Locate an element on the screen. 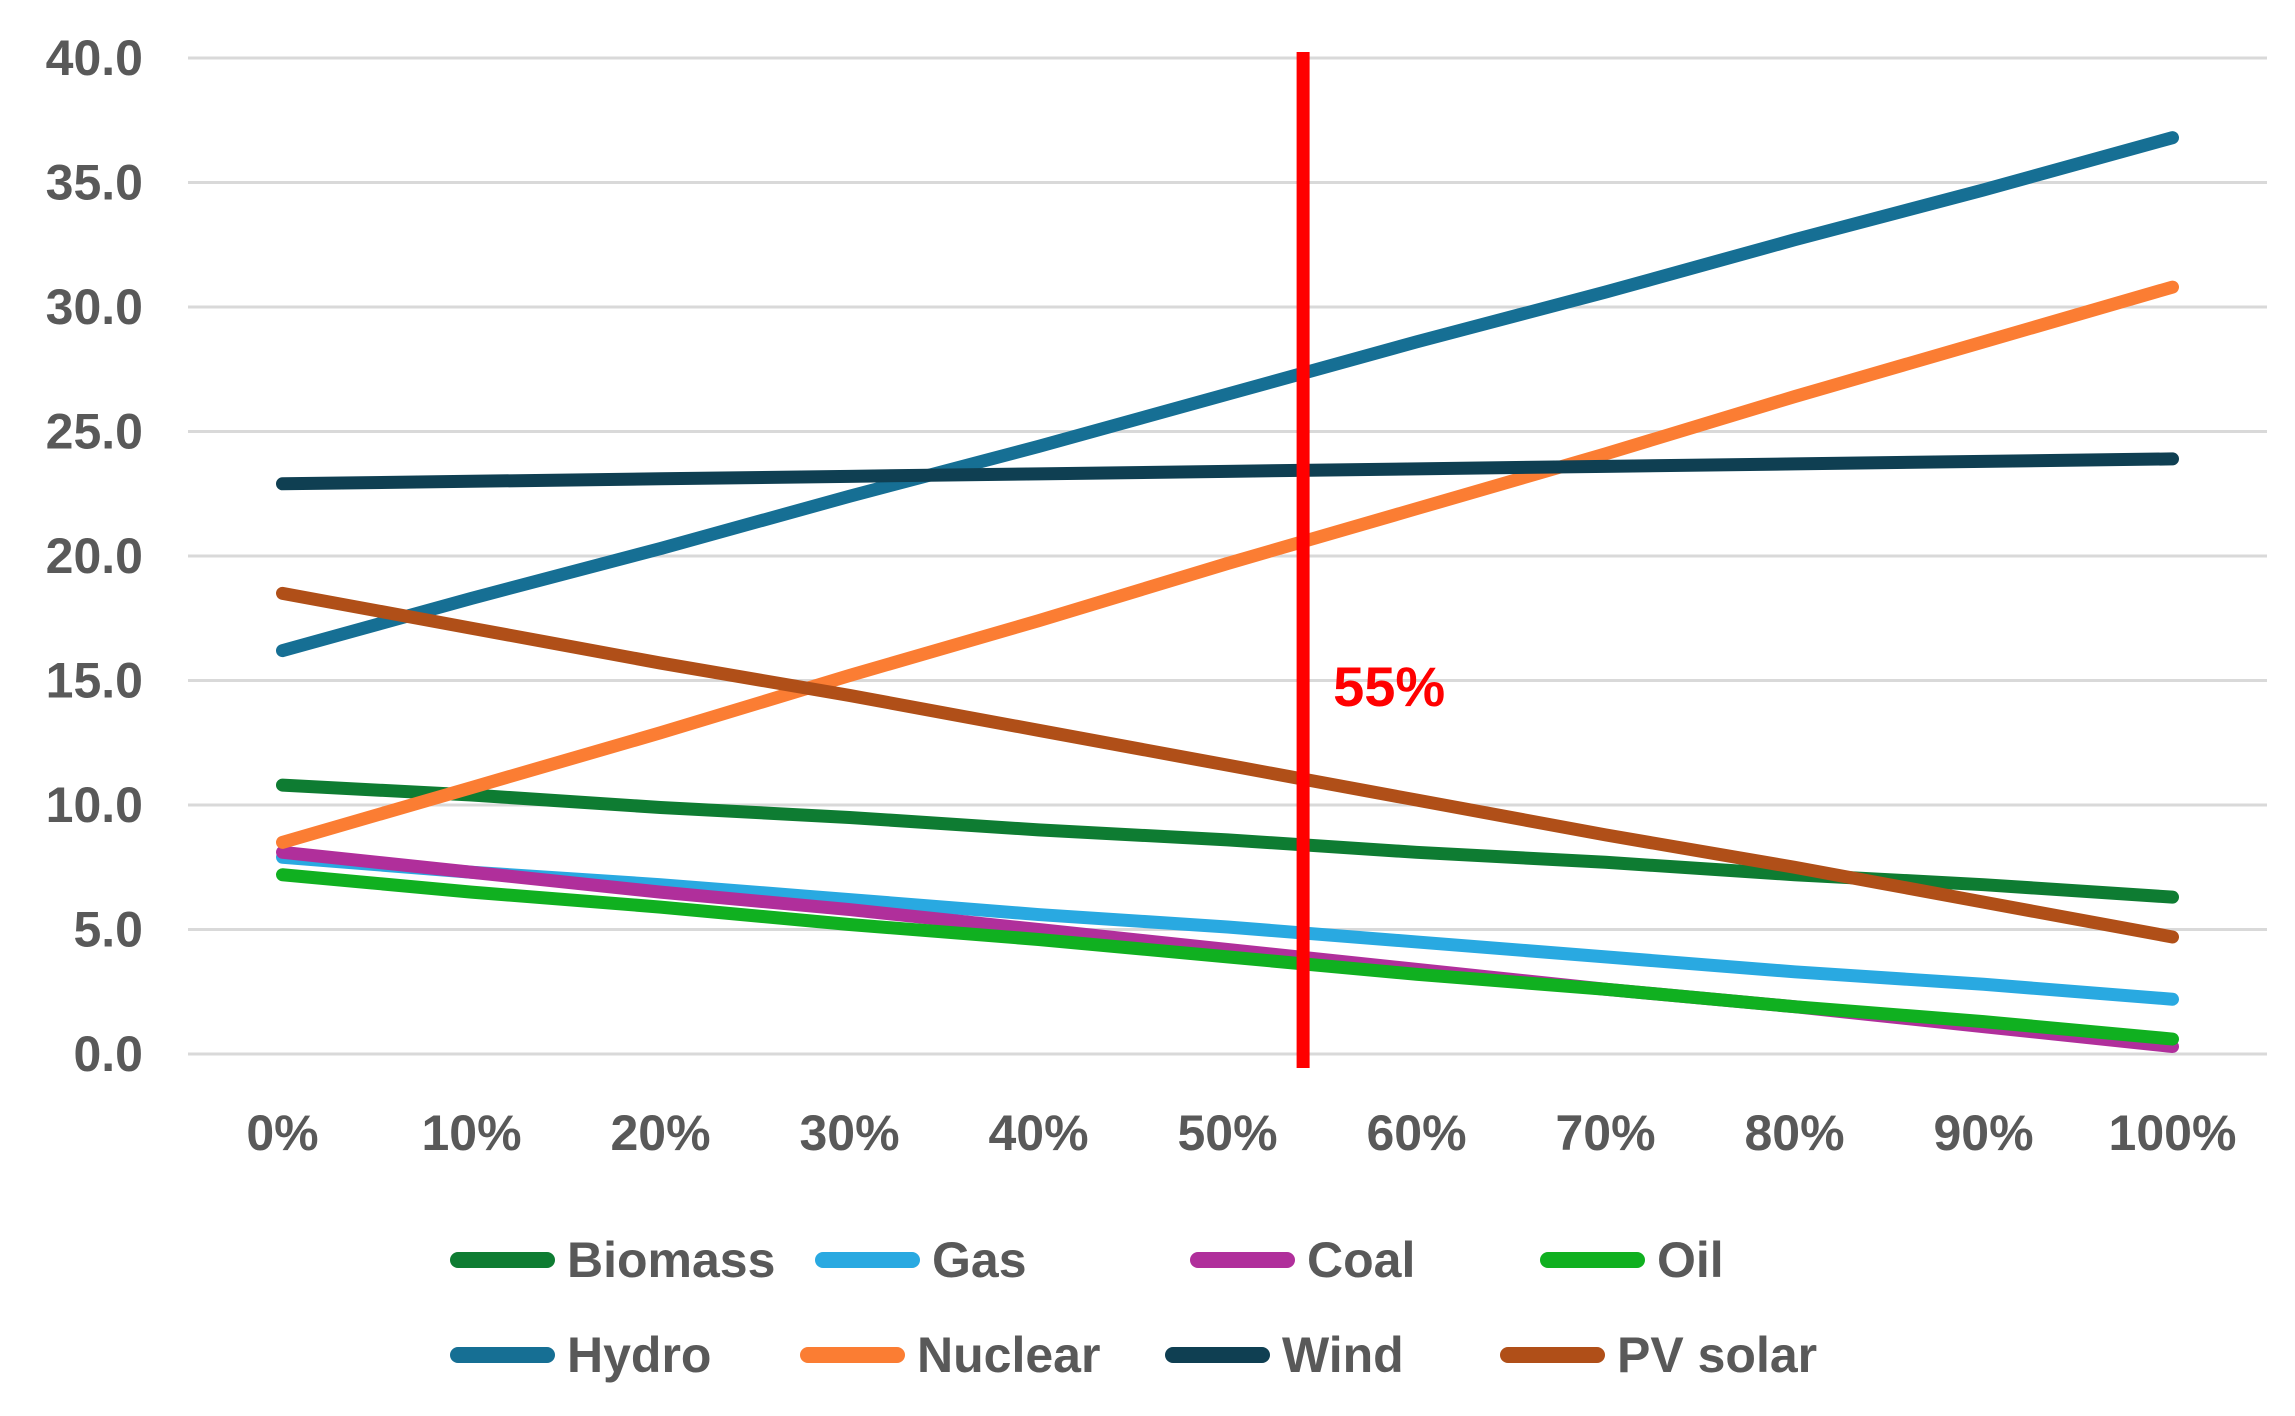 This screenshot has width=2295, height=1416. series-line-oil is located at coordinates (1227, 957).